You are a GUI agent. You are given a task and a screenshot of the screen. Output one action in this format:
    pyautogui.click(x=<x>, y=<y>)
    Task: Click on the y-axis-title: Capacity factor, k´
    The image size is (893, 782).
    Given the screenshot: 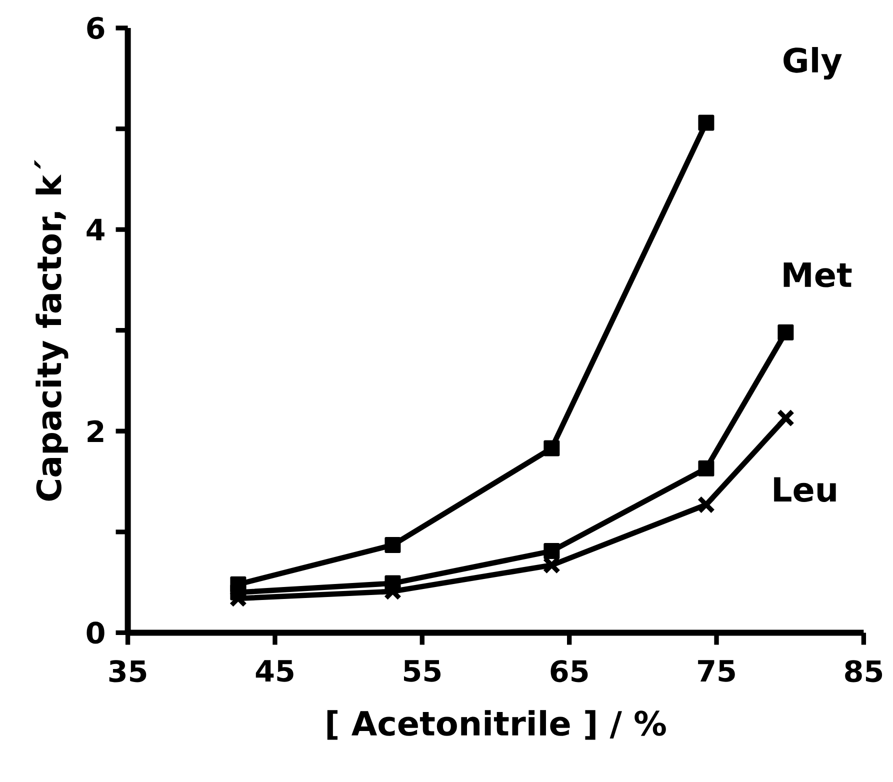 What is the action you would take?
    pyautogui.click(x=51, y=330)
    